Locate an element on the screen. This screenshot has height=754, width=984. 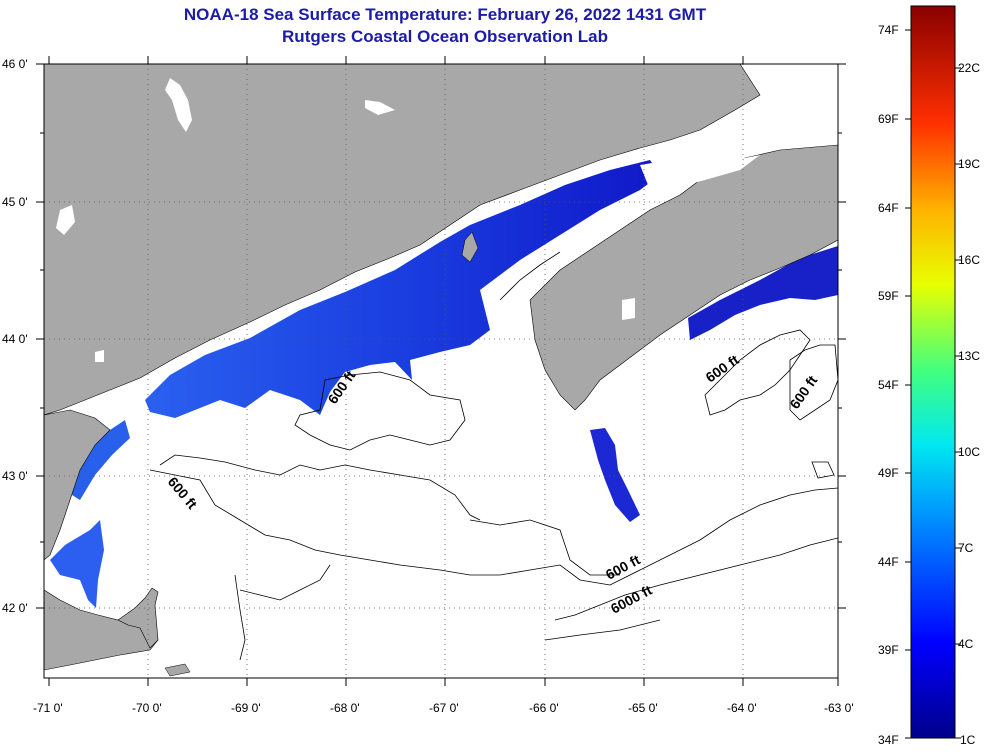
sst-band-nova-scotia is located at coordinates (763, 293).